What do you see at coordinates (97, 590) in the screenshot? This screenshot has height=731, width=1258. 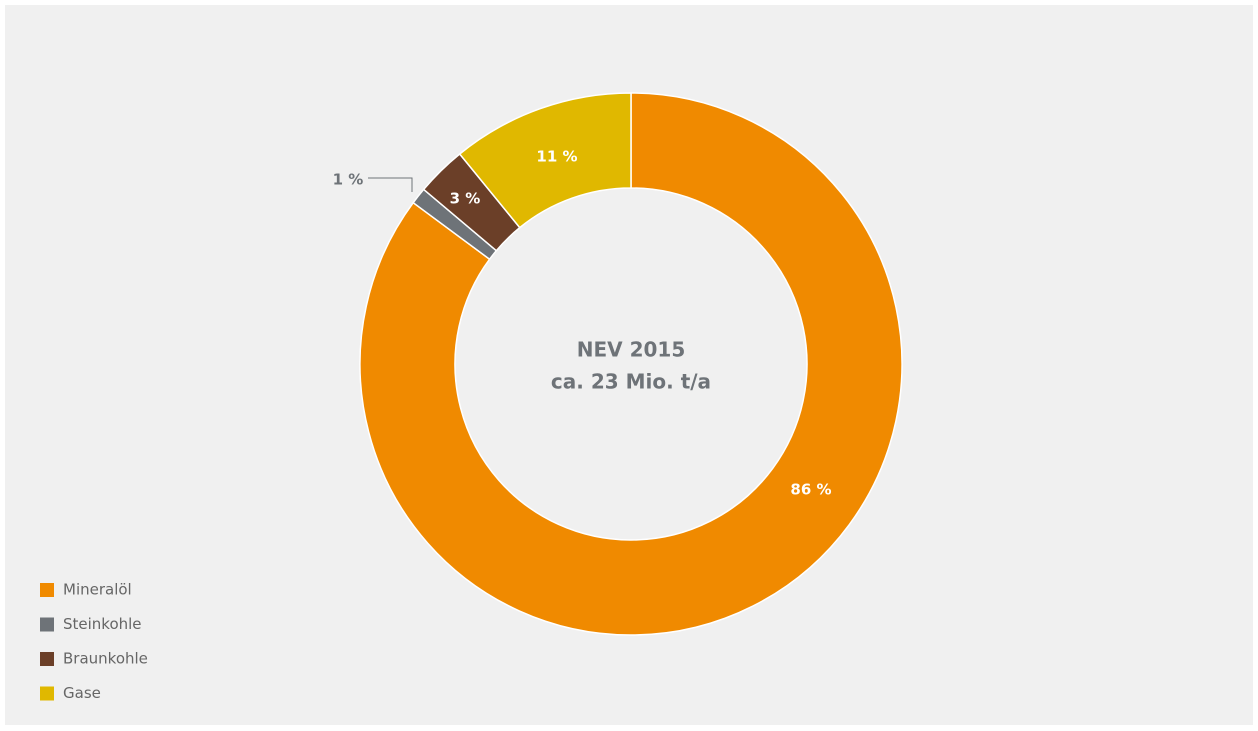 I see `legend-label: Mineralöl` at bounding box center [97, 590].